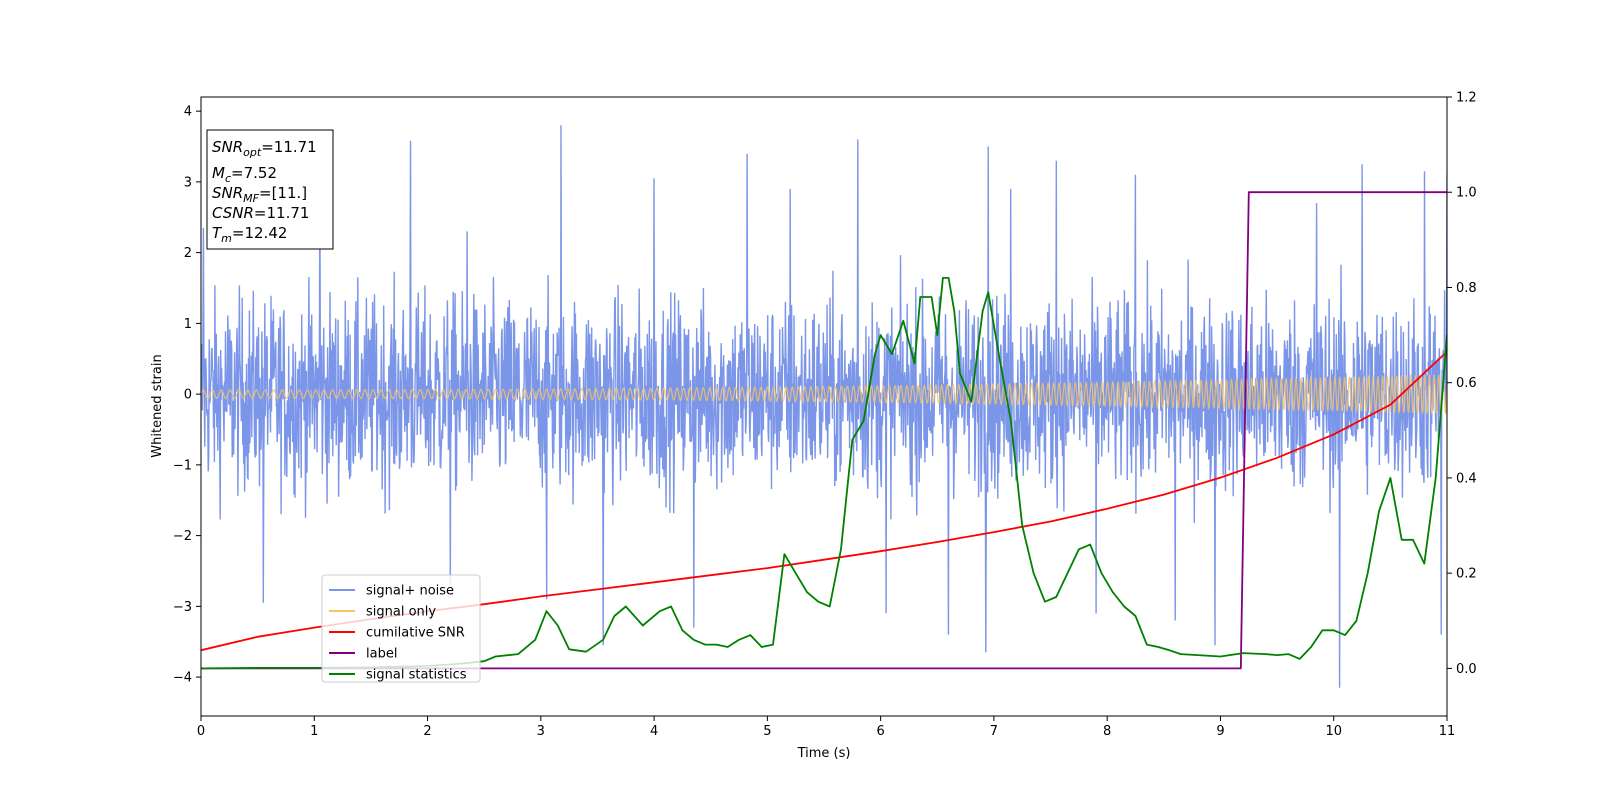 This screenshot has width=1600, height=800. What do you see at coordinates (252, 152) in the screenshot?
I see `snr-opt-subscript: opt` at bounding box center [252, 152].